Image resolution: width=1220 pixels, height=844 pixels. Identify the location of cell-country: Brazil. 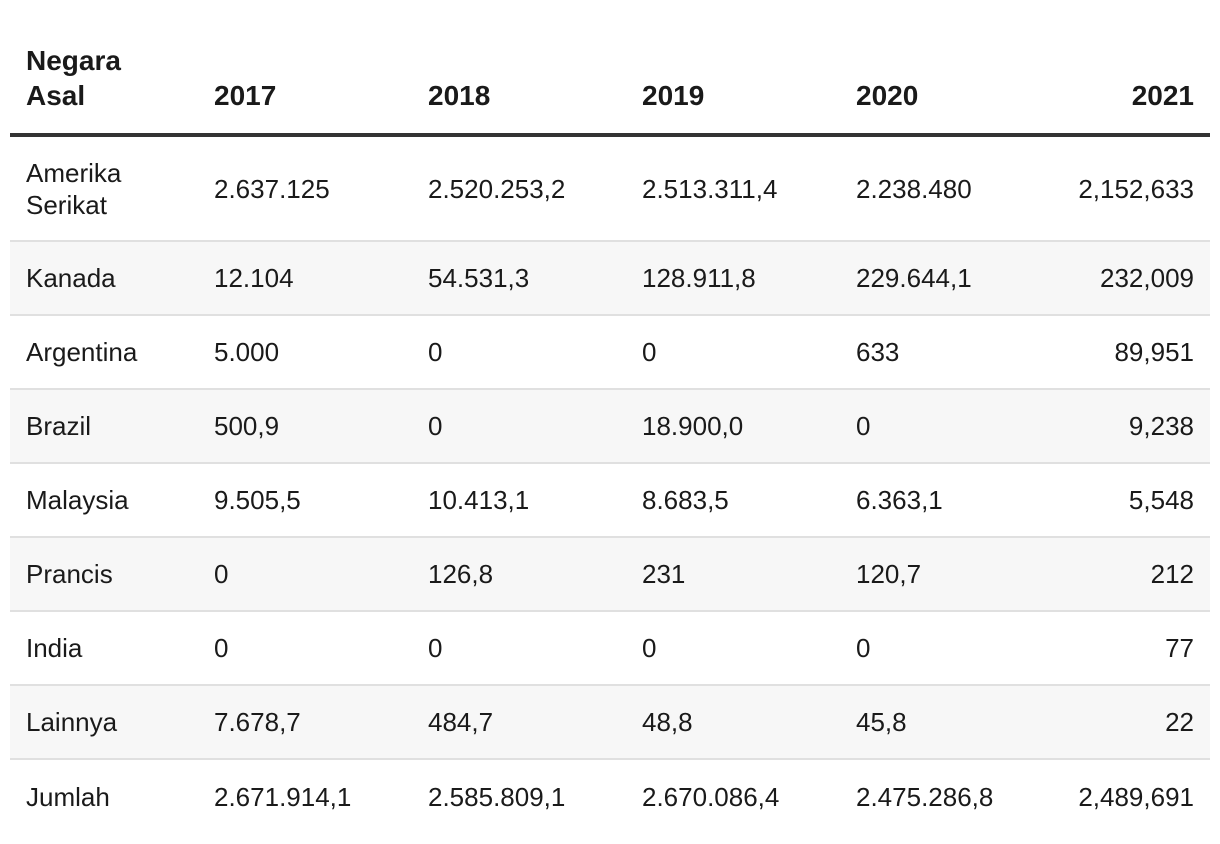
(104, 426).